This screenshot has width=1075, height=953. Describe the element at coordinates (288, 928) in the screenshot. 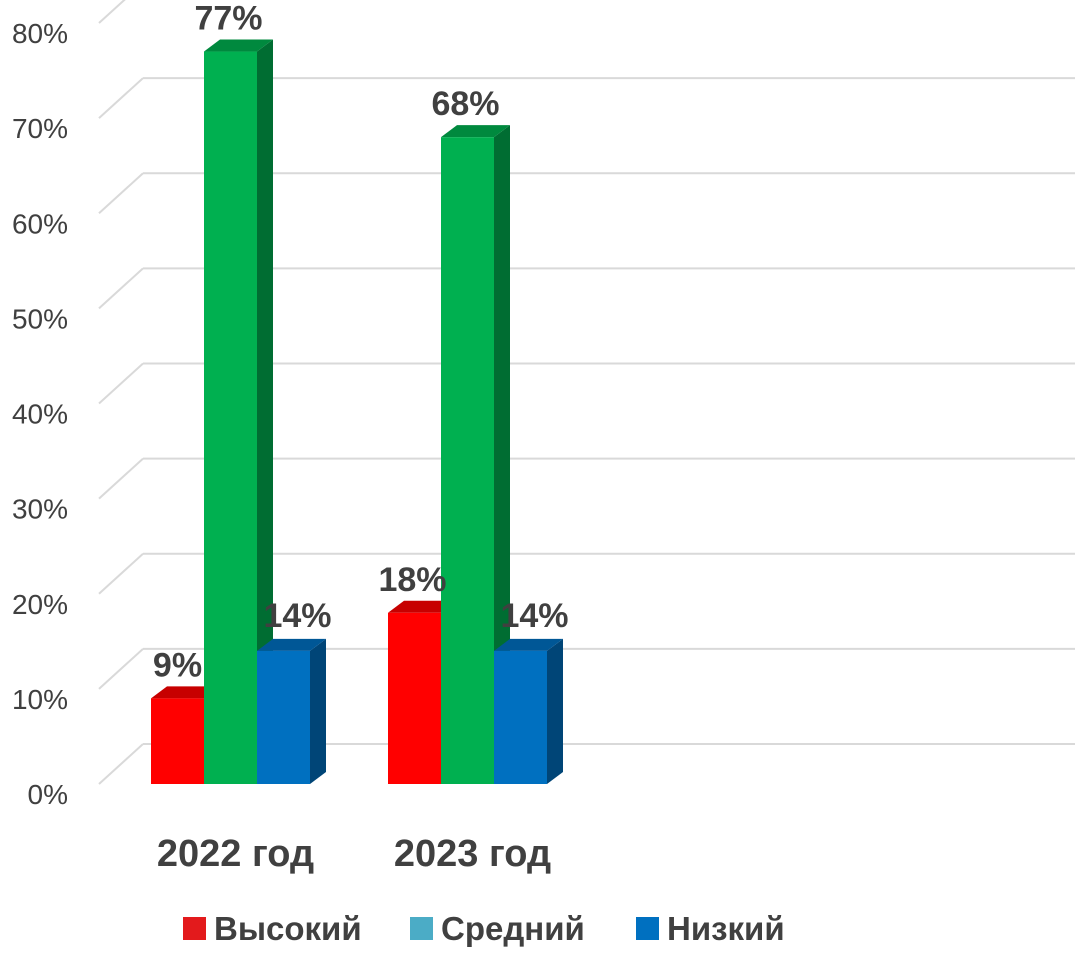

I see `legend-label: Высокий` at that location.